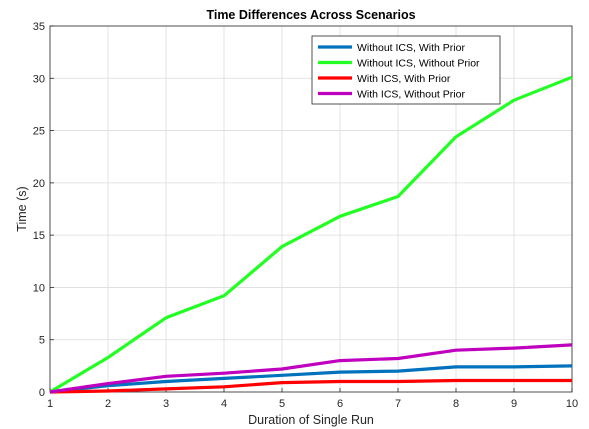  What do you see at coordinates (39, 79) in the screenshot?
I see `y-tick-label: 30` at bounding box center [39, 79].